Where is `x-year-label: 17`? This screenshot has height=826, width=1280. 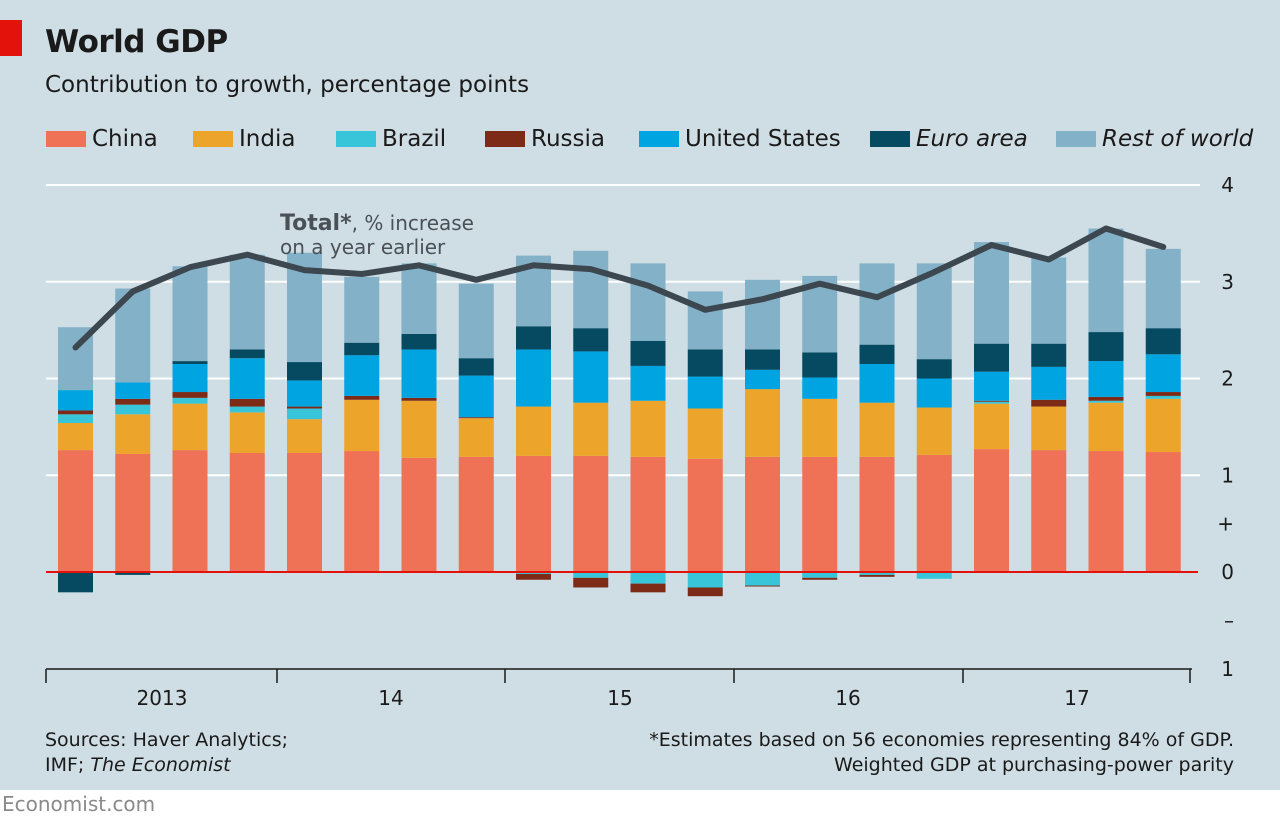
x-year-label: 17 is located at coordinates (1076, 698).